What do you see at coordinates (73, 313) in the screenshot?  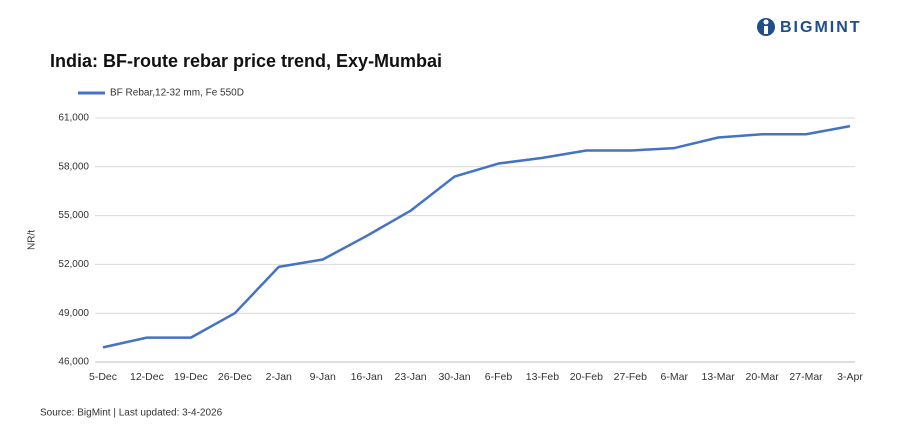 I see `y-tick-label: 49,000` at bounding box center [73, 313].